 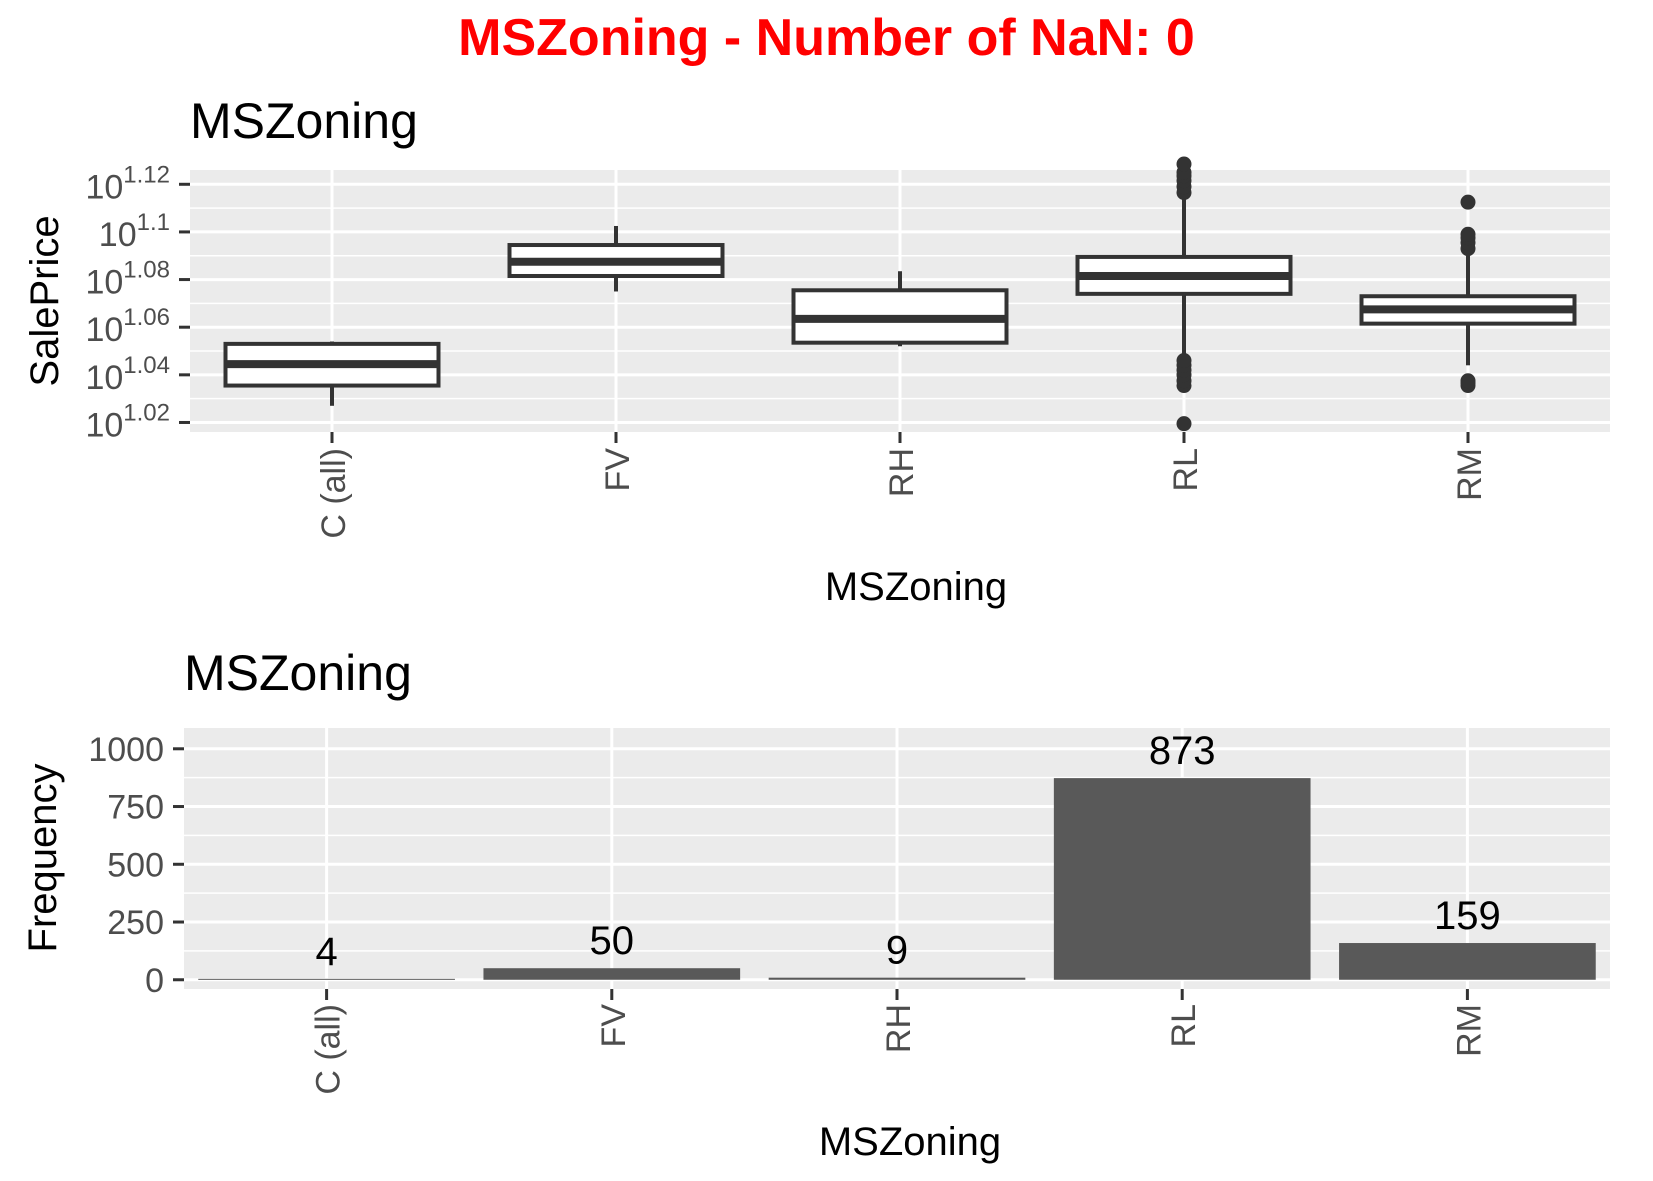 I want to click on boxplot-y-tick-label: 101.12, so click(x=127, y=183).